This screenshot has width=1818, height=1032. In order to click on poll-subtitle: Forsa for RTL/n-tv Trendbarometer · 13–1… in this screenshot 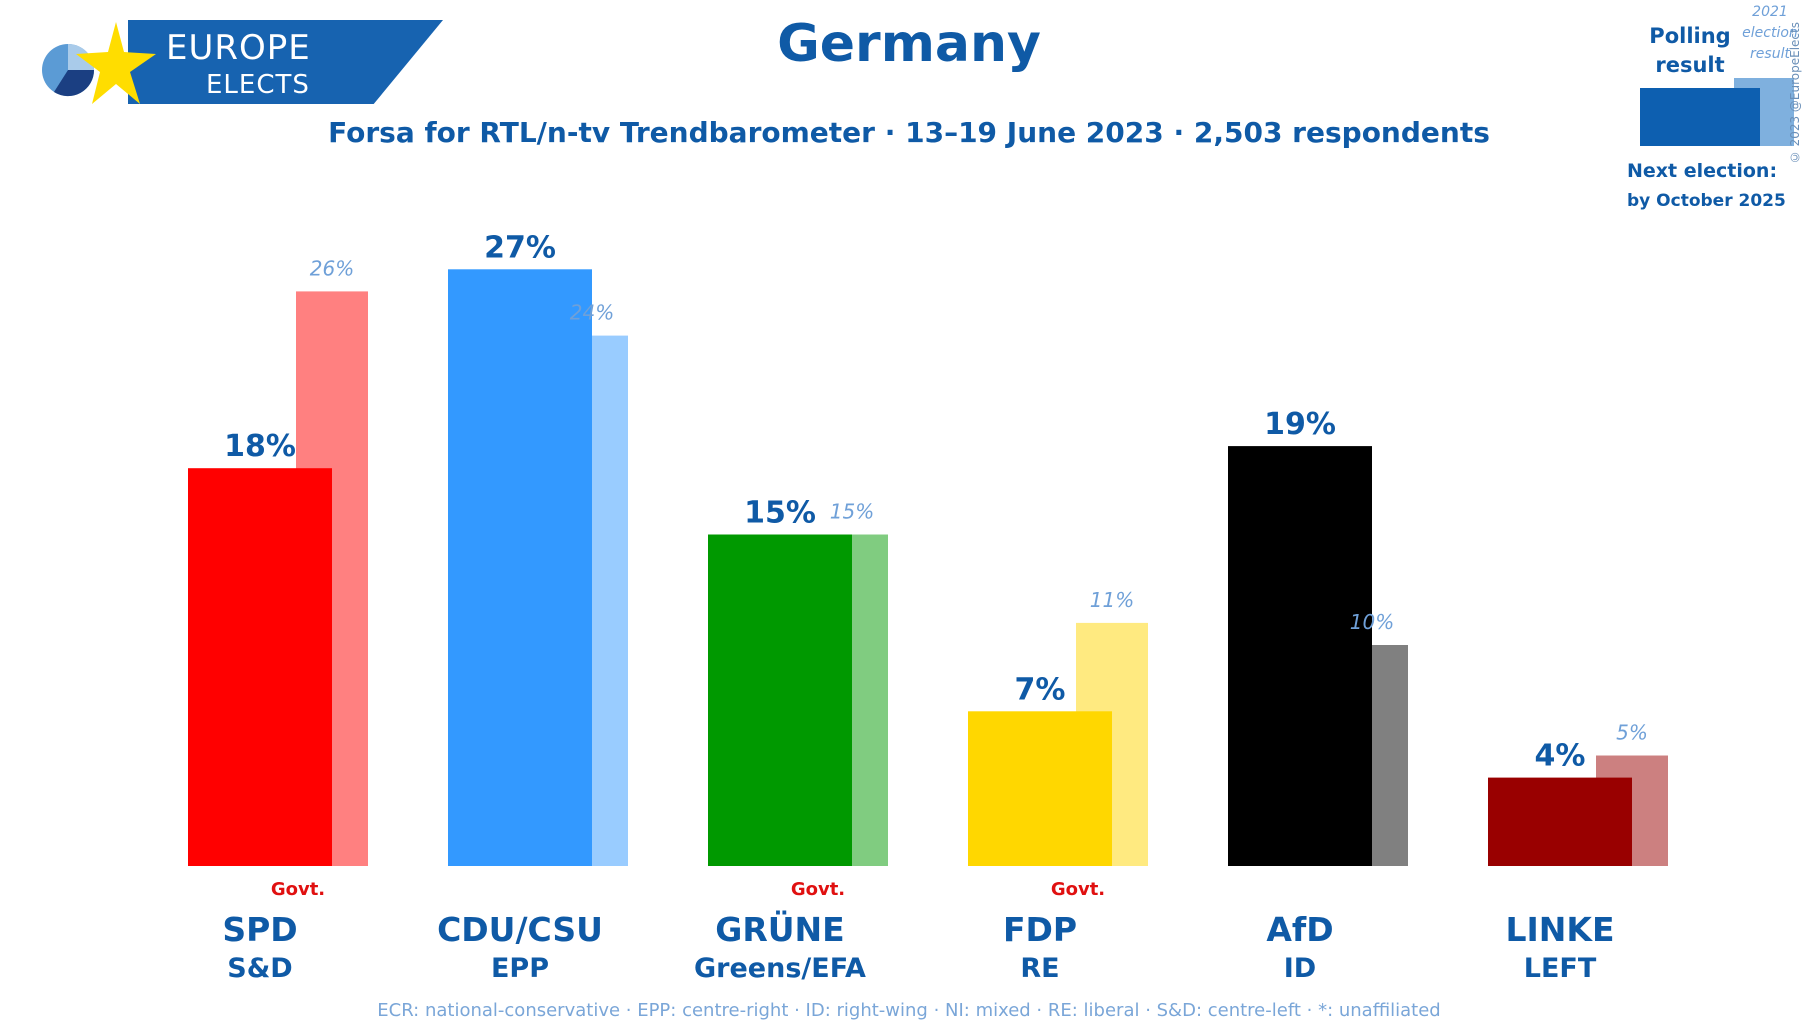, I will do `click(909, 132)`.